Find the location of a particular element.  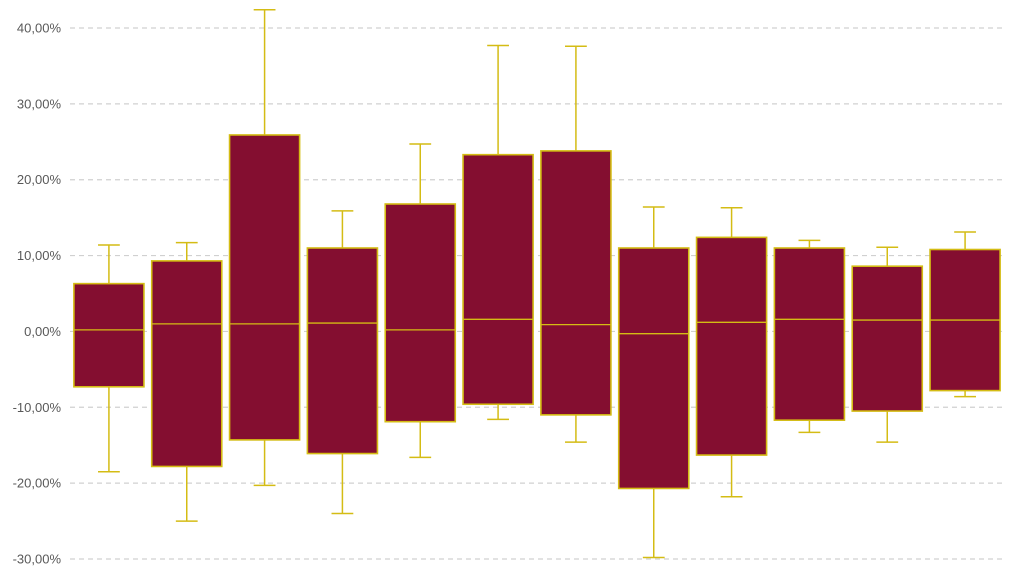

y-tick-label: -10,00% is located at coordinates (37, 407).